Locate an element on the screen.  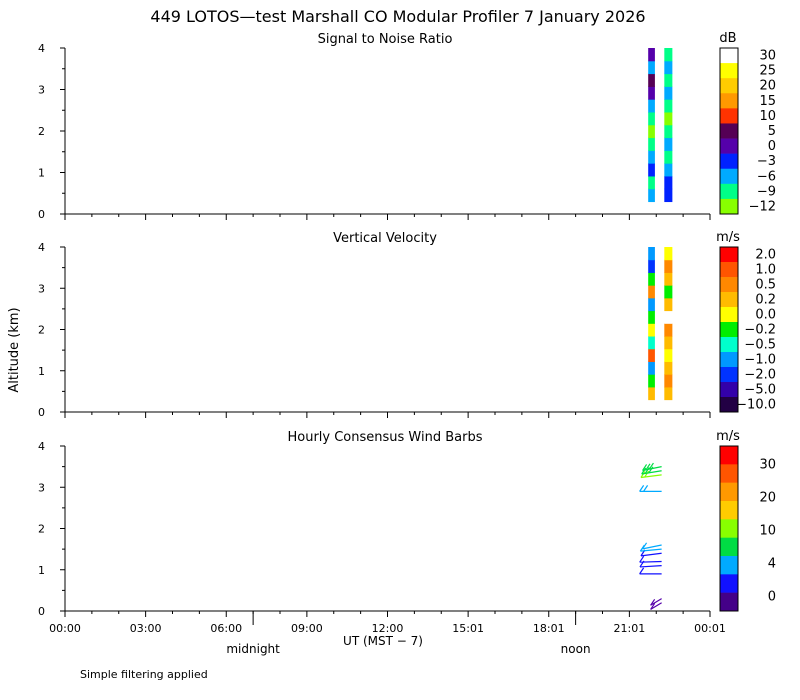
y-tick-label: 1 is located at coordinates (41, 570).